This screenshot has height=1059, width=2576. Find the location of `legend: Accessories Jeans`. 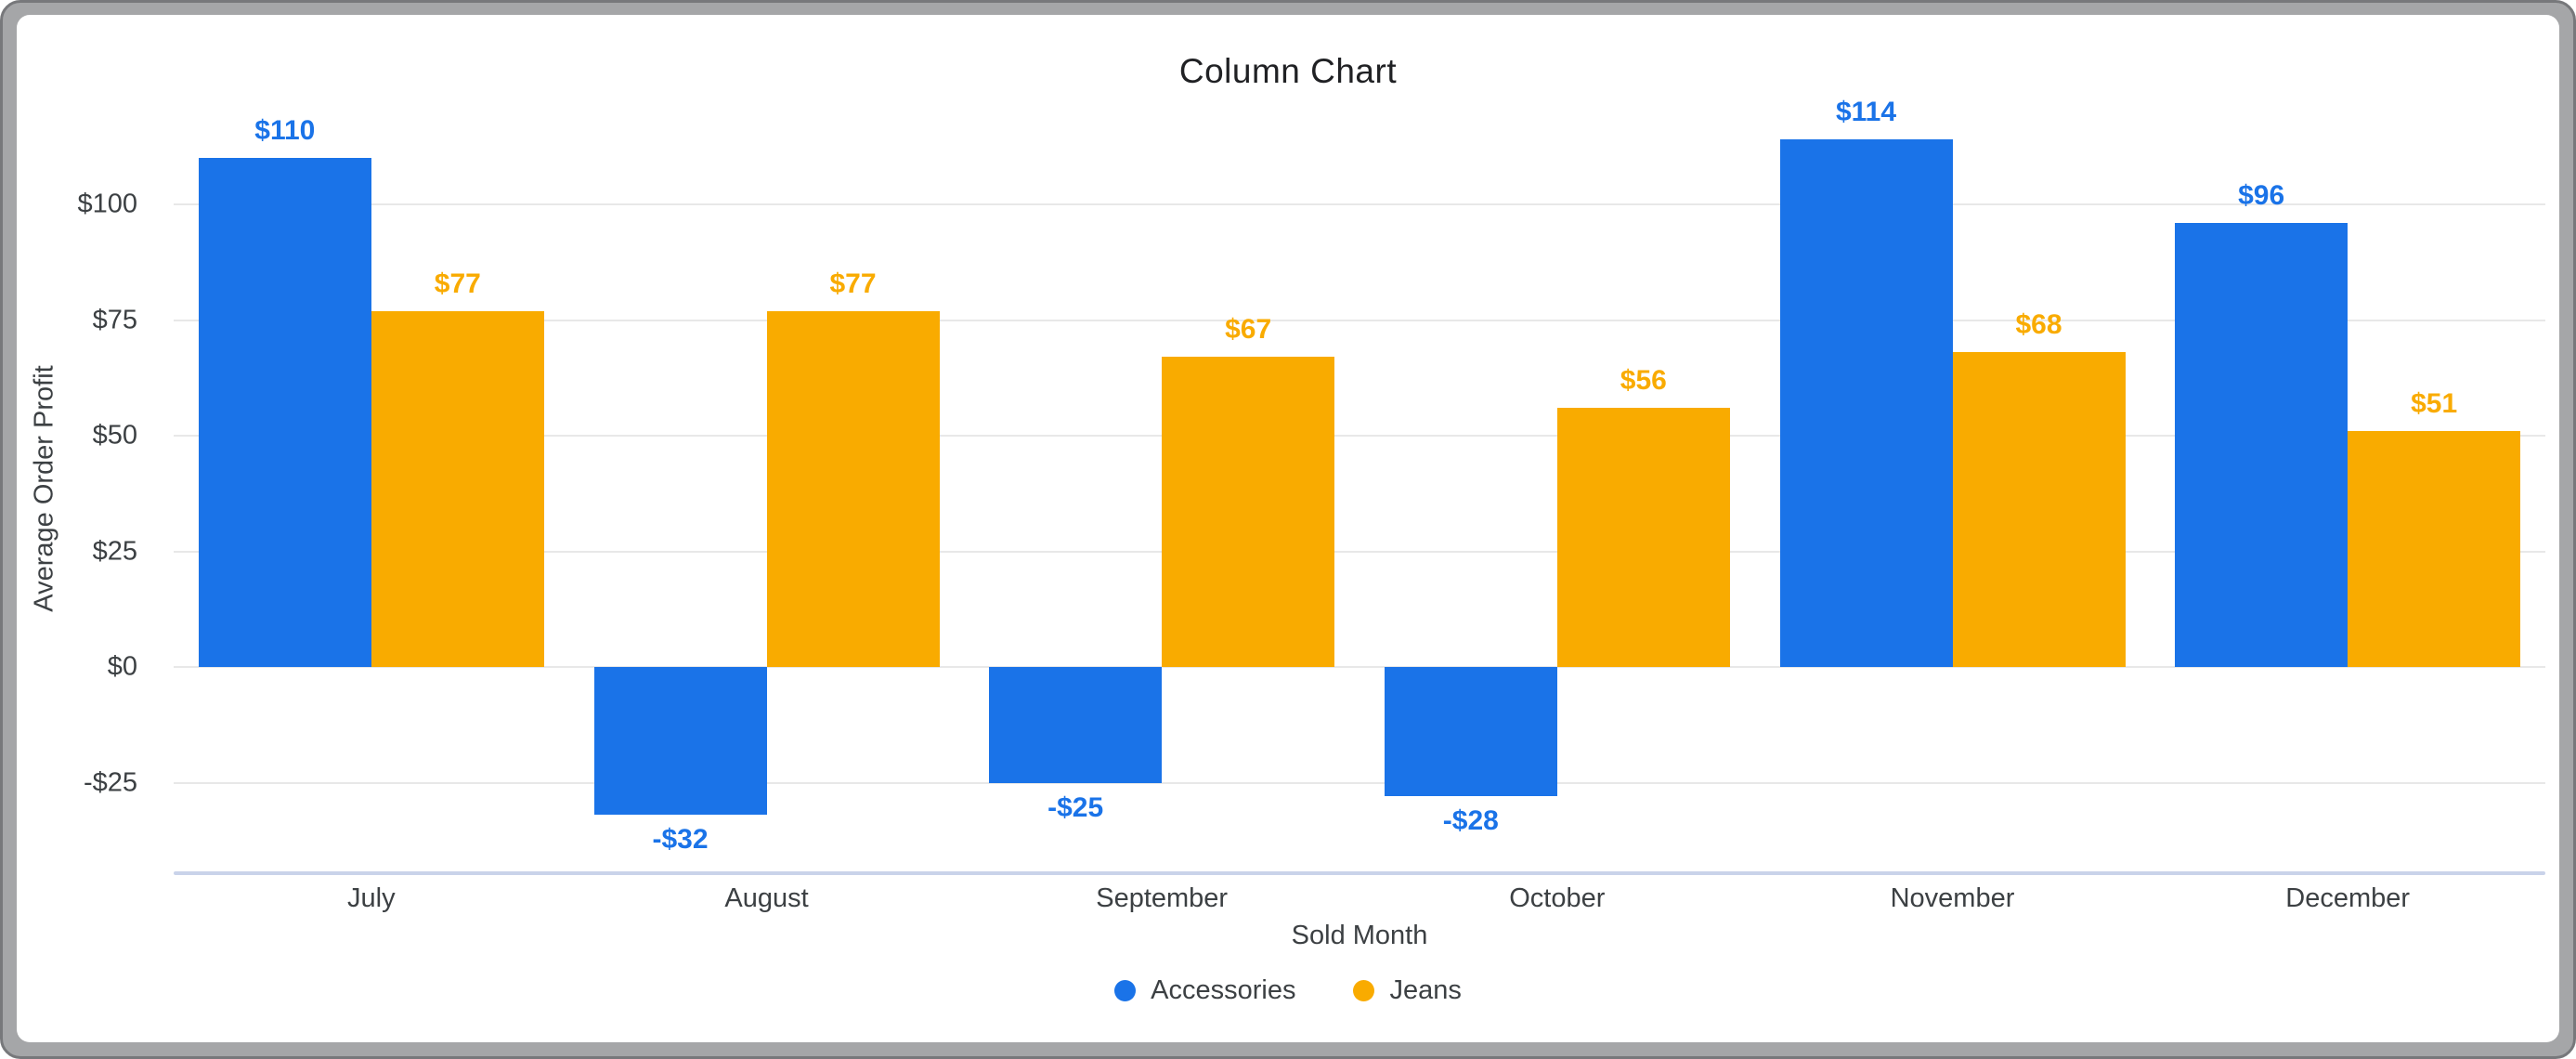

legend: Accessories Jeans is located at coordinates (1288, 990).